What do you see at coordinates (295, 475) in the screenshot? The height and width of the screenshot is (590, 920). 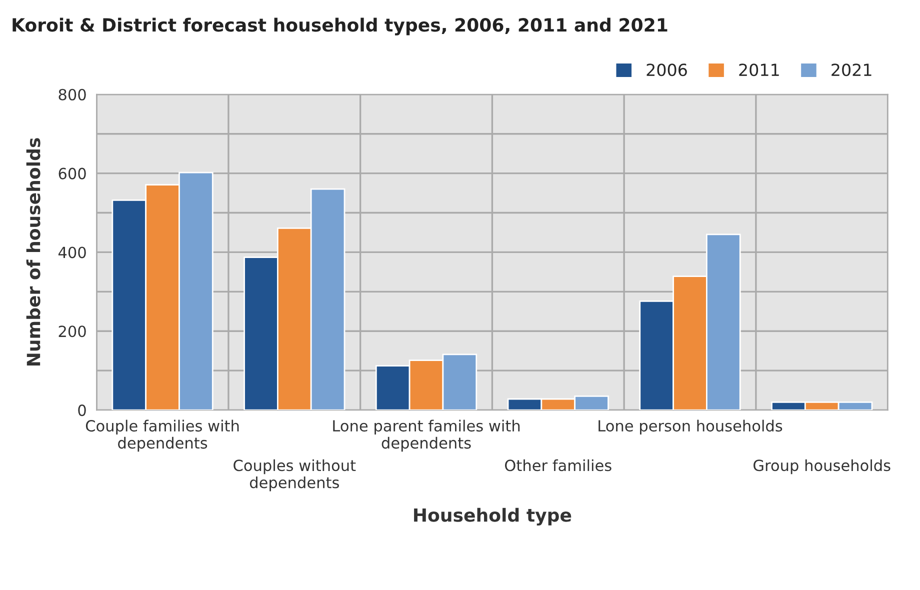 I see `x-tick-label: Couples without dependents` at bounding box center [295, 475].